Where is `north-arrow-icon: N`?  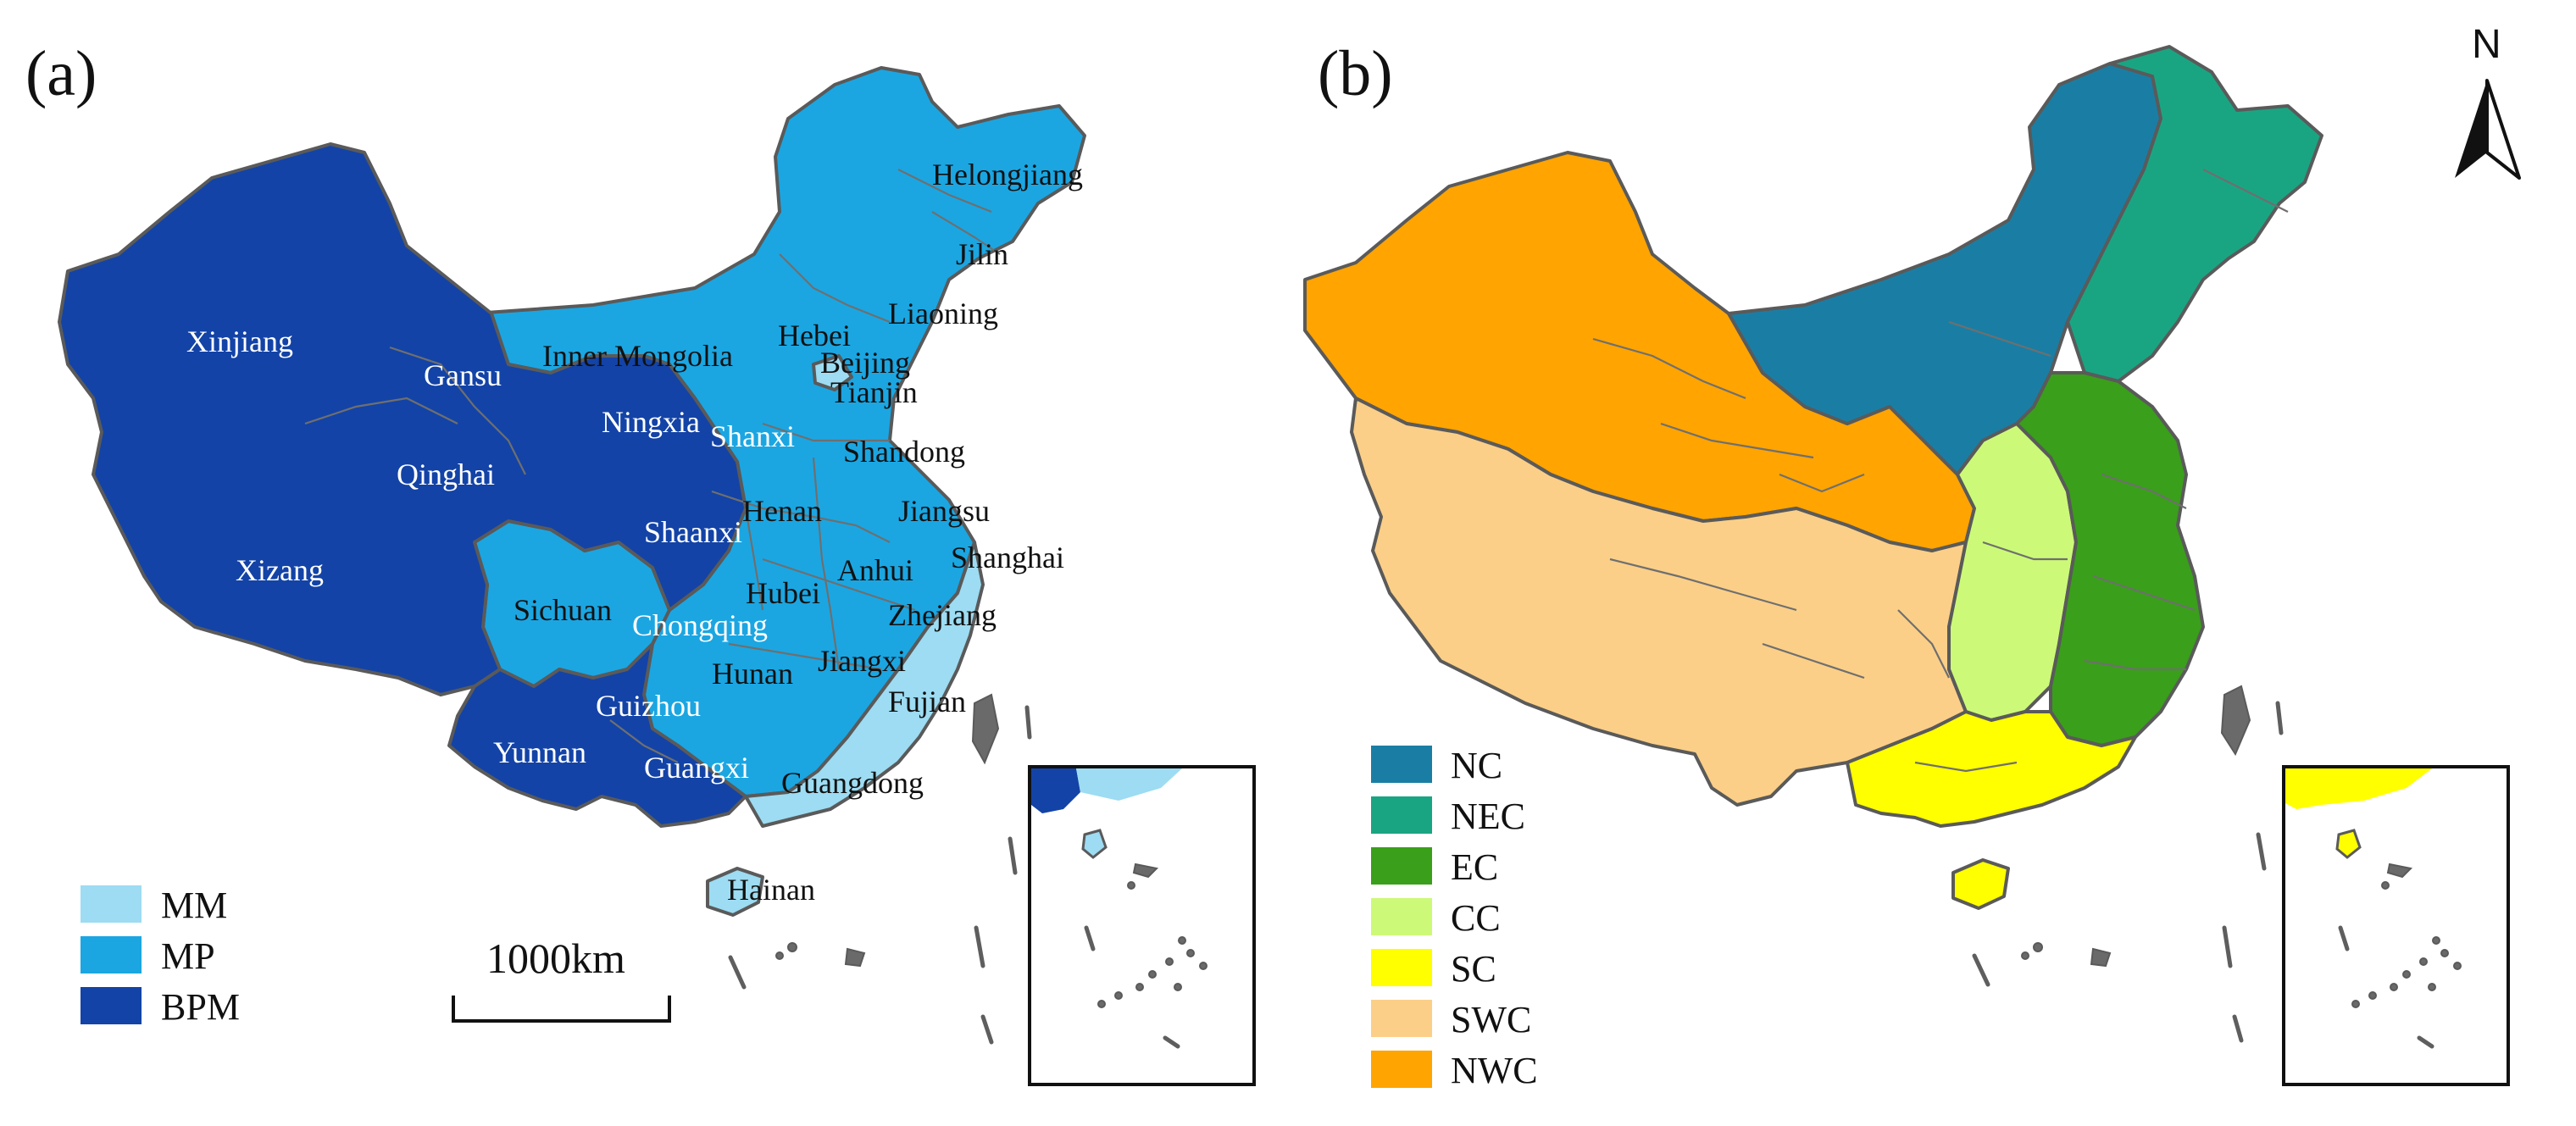
north-arrow-icon: N is located at coordinates (2488, 101).